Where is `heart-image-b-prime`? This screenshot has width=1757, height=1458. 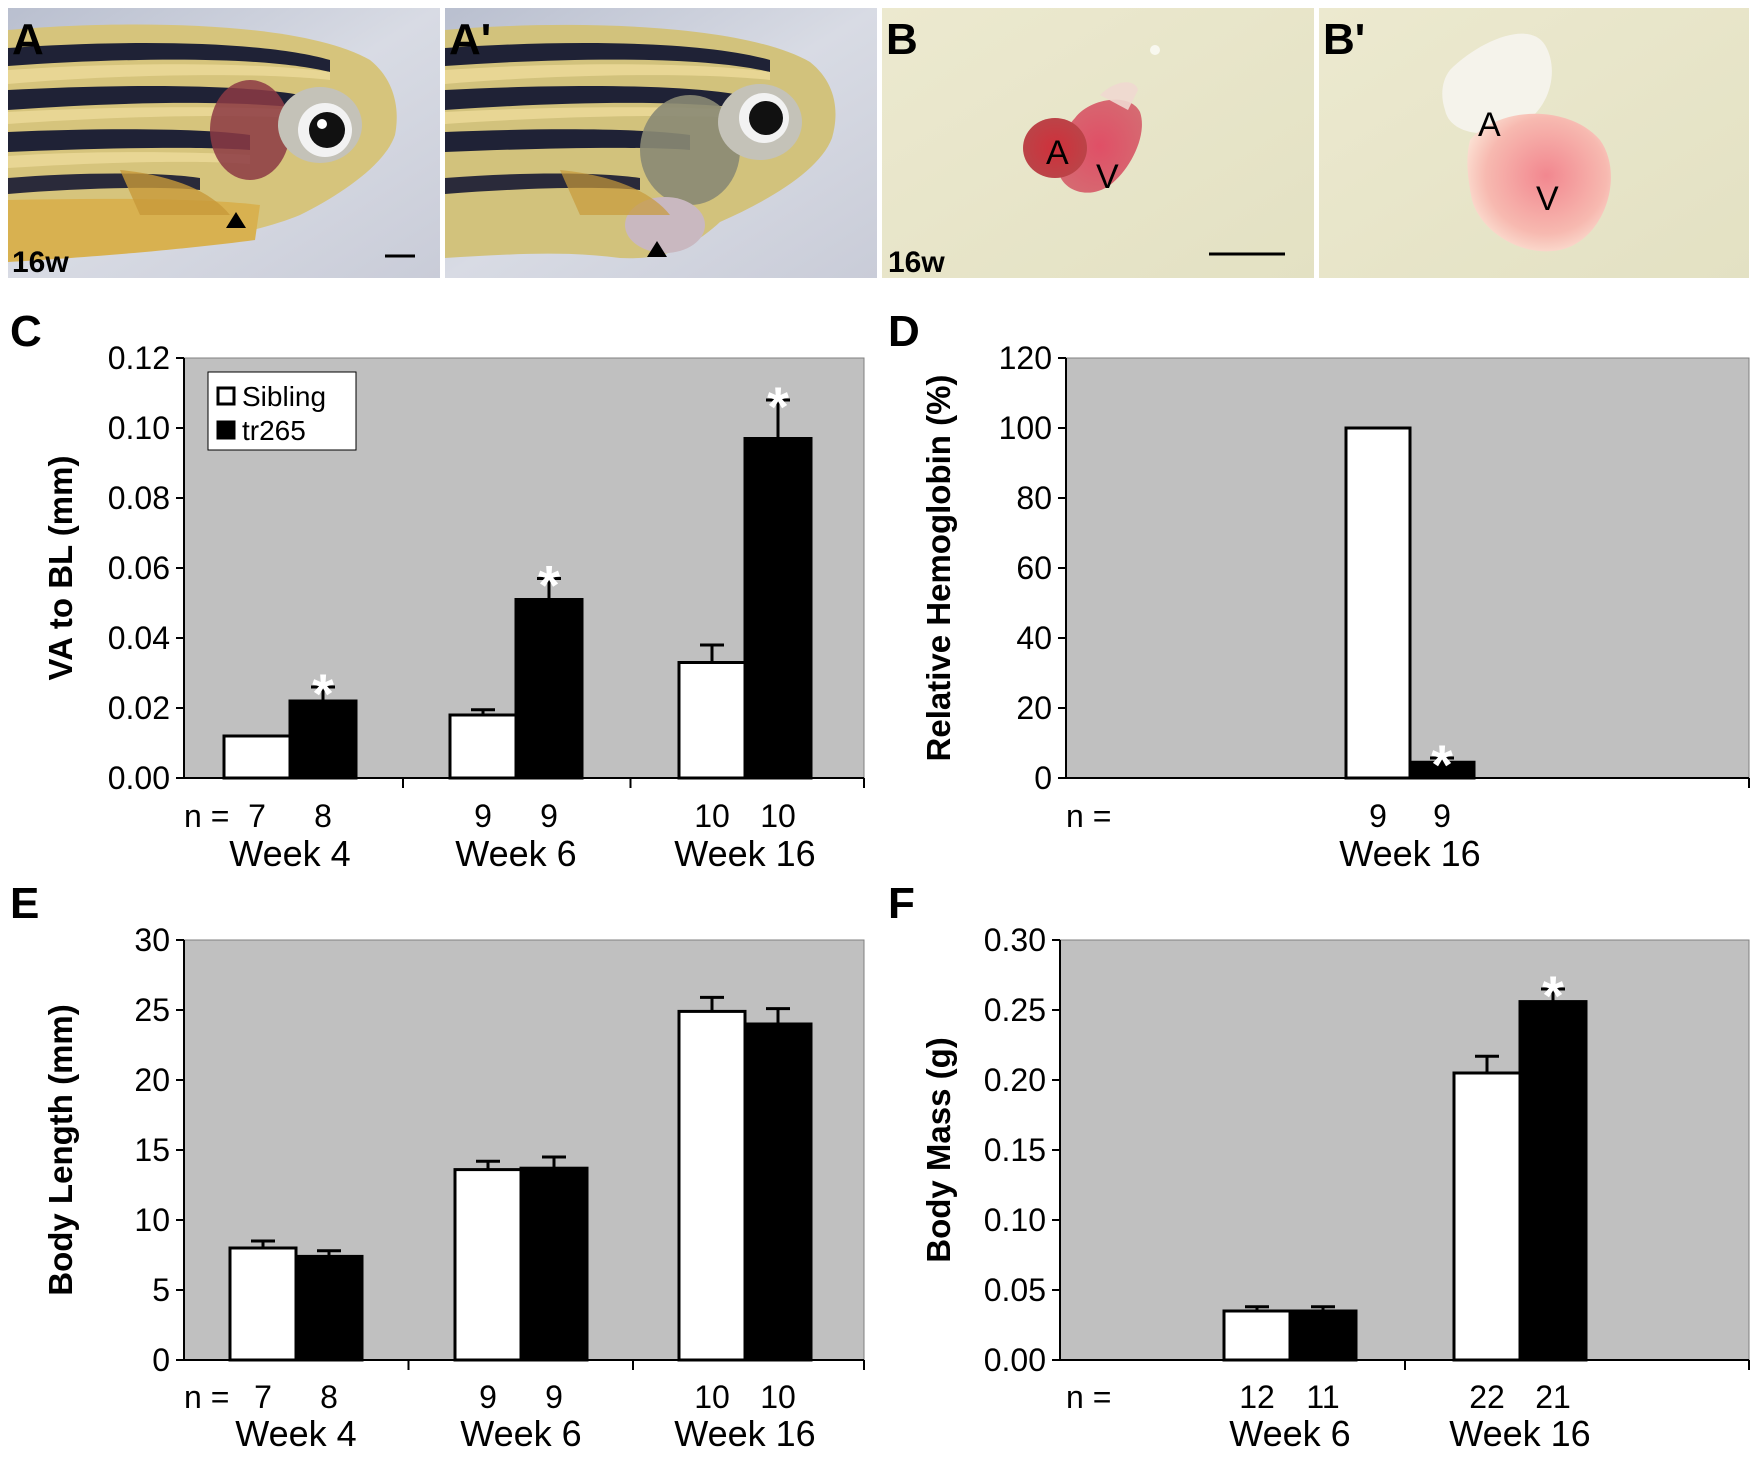
heart-image-b-prime is located at coordinates (1526, 142).